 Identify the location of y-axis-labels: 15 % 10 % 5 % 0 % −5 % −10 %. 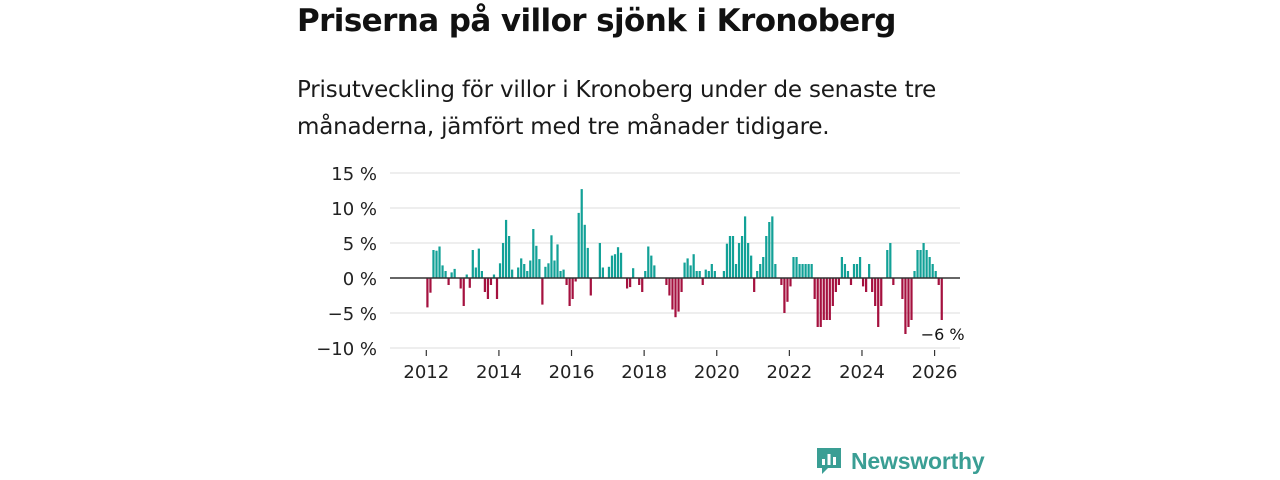
(346, 262).